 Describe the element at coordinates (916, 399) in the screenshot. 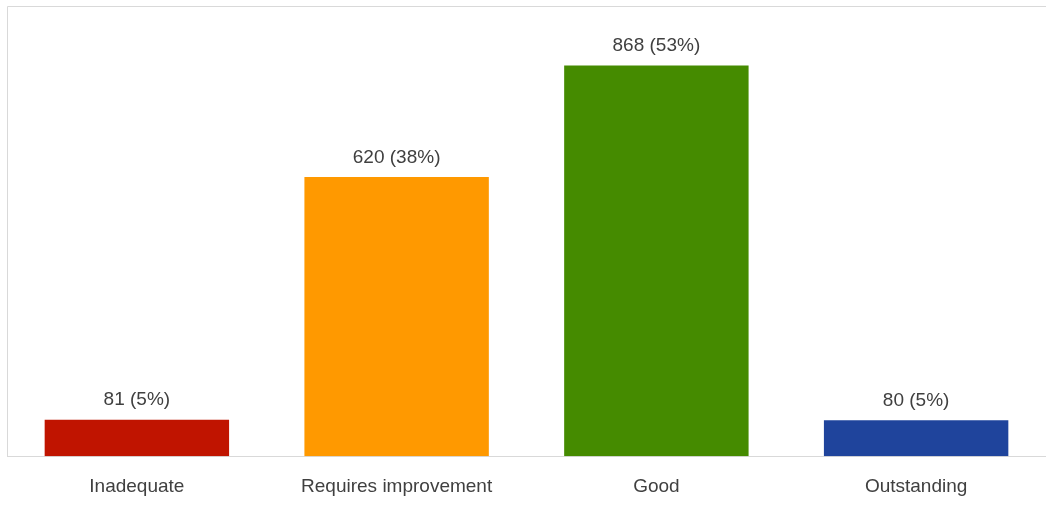

I see `data-label: 80 (5%)` at that location.